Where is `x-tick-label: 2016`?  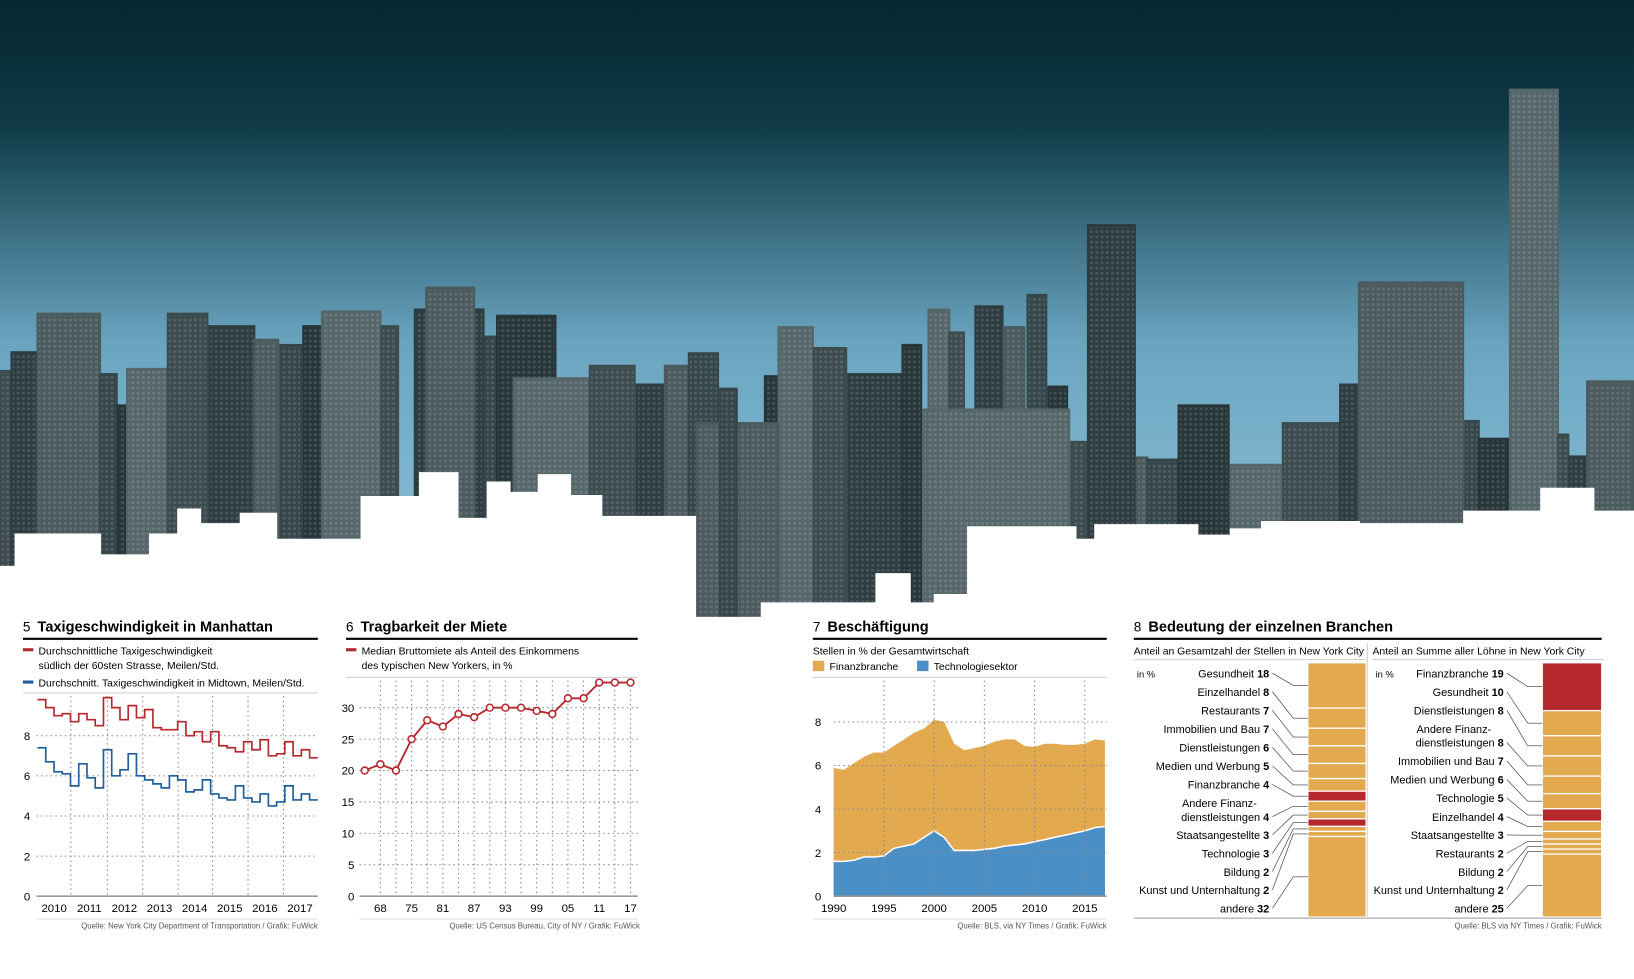
x-tick-label: 2016 is located at coordinates (264, 909).